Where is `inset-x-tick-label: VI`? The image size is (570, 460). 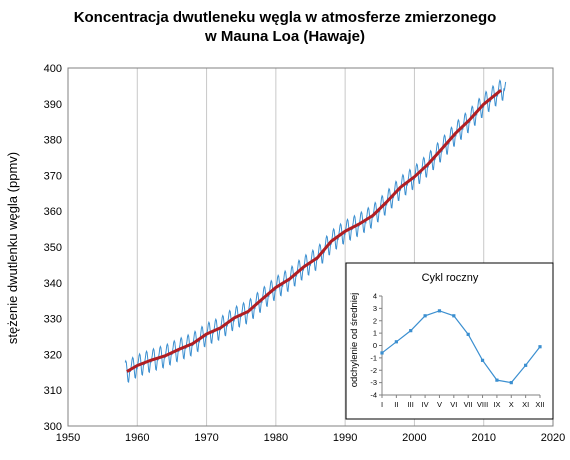 inset-x-tick-label: VI is located at coordinates (453, 404).